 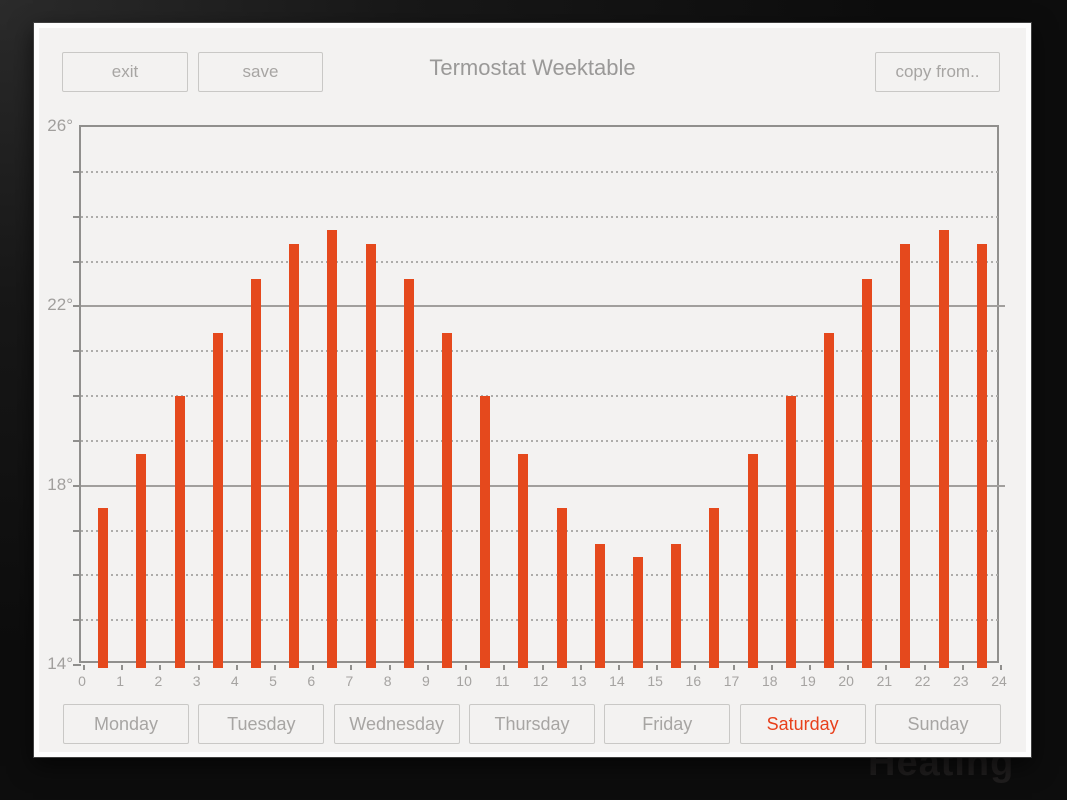 What do you see at coordinates (802, 724) in the screenshot?
I see `day-tab-saturday: Saturday` at bounding box center [802, 724].